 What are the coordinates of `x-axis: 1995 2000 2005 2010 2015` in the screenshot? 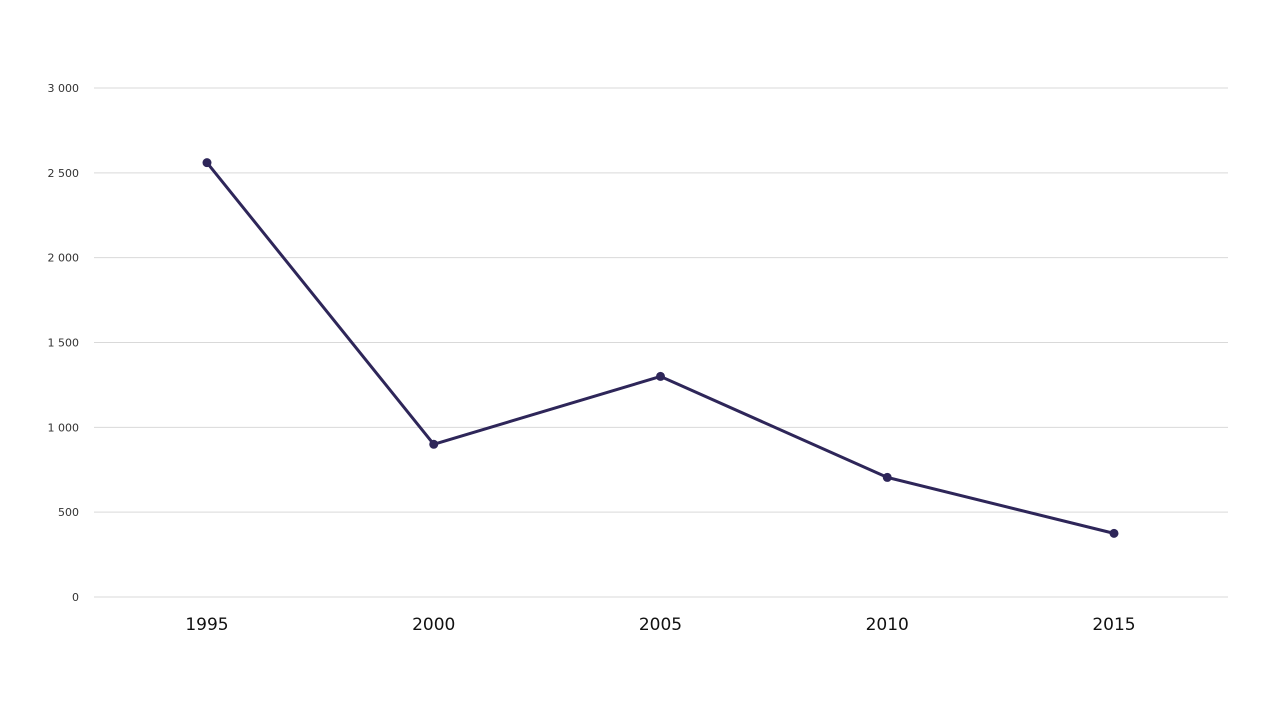 It's located at (660, 625).